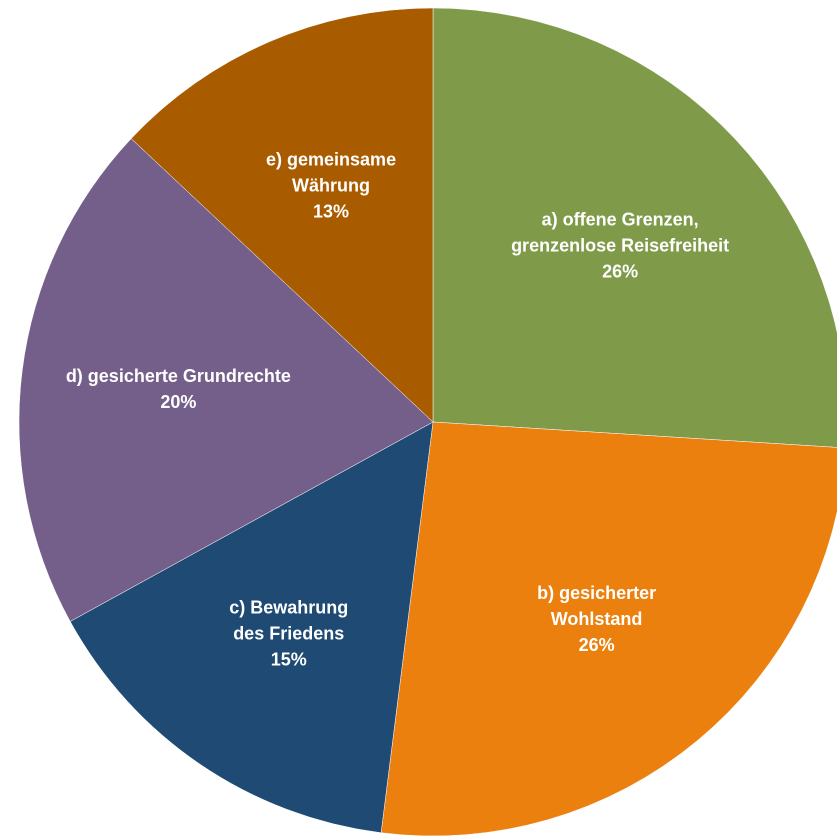 This screenshot has width=837, height=839. I want to click on slice-category-line: e) gemeinsame, so click(331, 159).